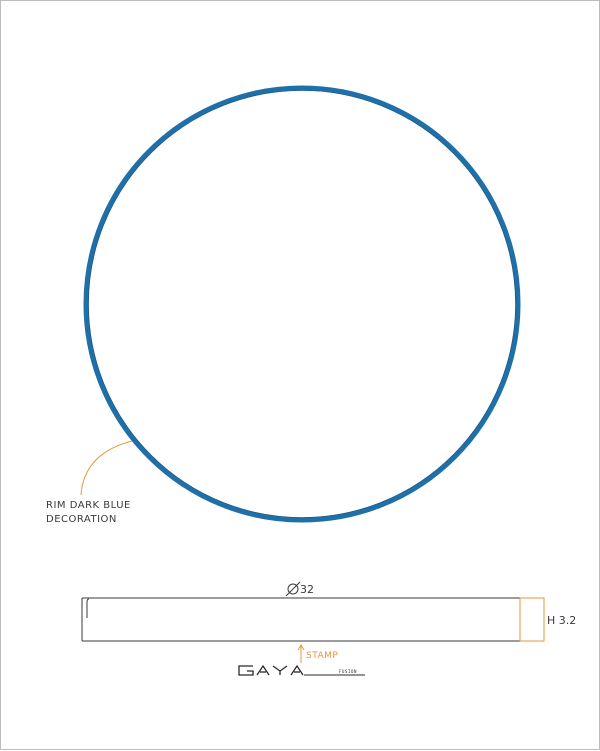  What do you see at coordinates (81, 519) in the screenshot?
I see `rim-note-line-2: DECORATION` at bounding box center [81, 519].